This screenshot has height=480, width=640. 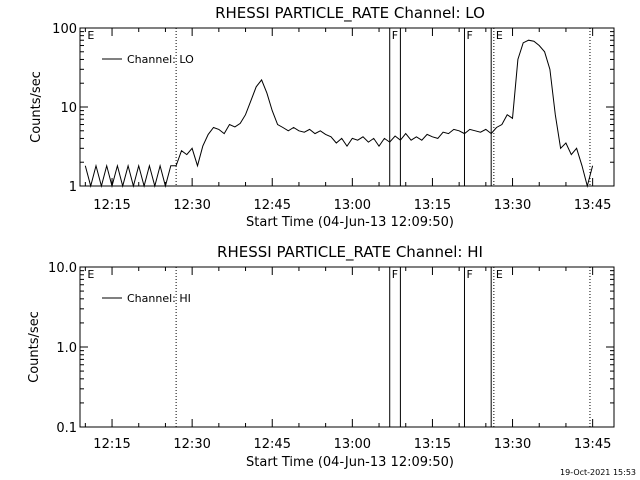 What do you see at coordinates (66, 348) in the screenshot?
I see `y-tick-label: 1.0` at bounding box center [66, 348].